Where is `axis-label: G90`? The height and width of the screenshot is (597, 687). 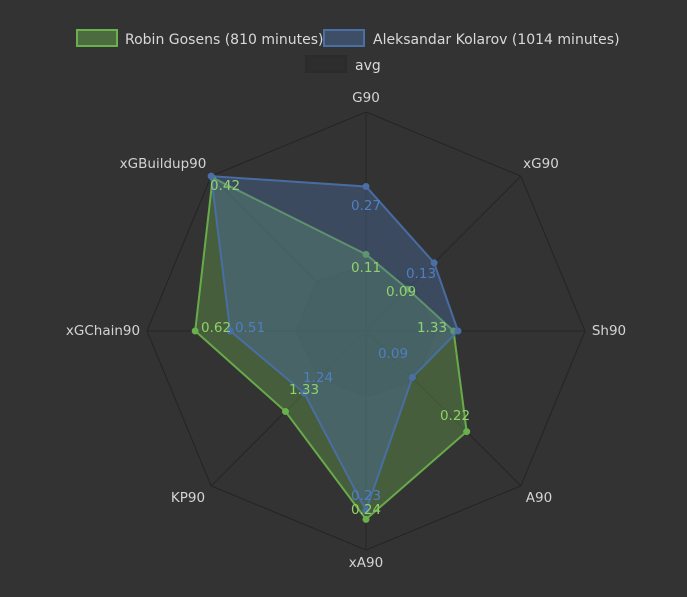 axis-label: G90 is located at coordinates (366, 98).